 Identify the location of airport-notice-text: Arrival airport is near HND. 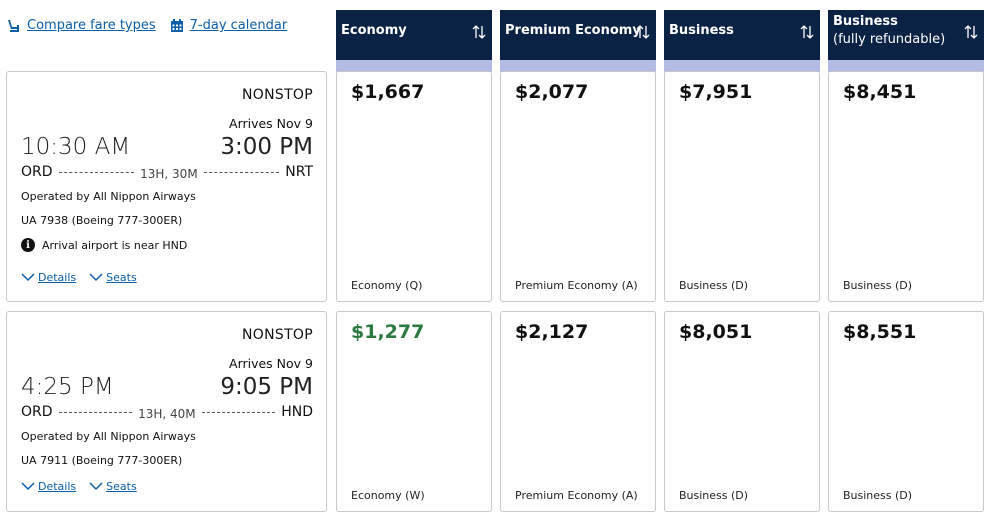
(115, 245).